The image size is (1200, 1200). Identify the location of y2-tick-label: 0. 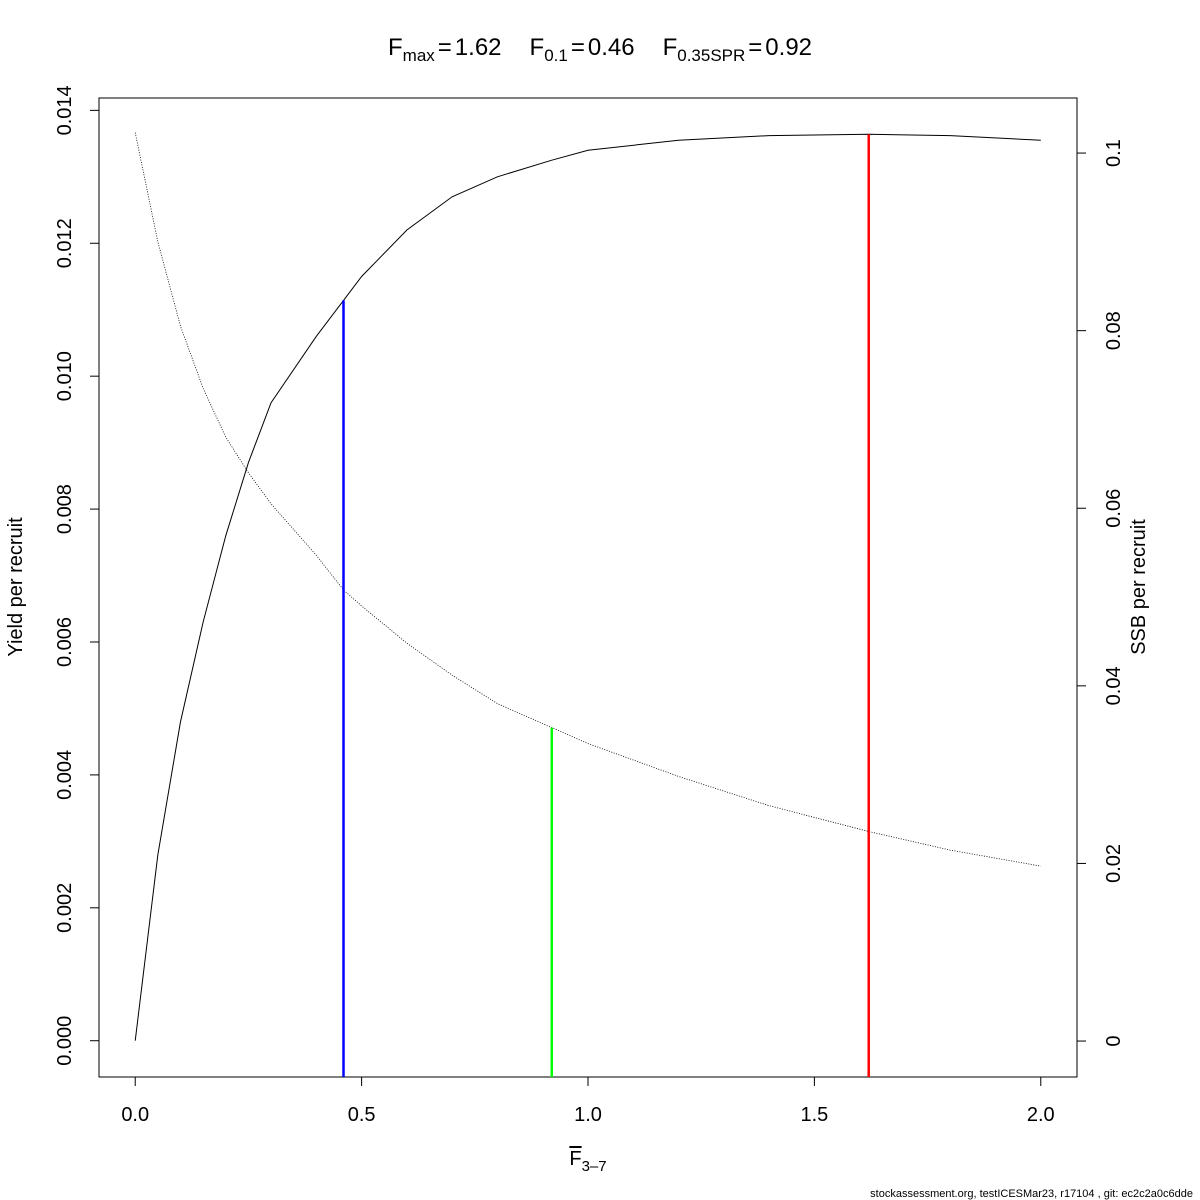
(1114, 1040).